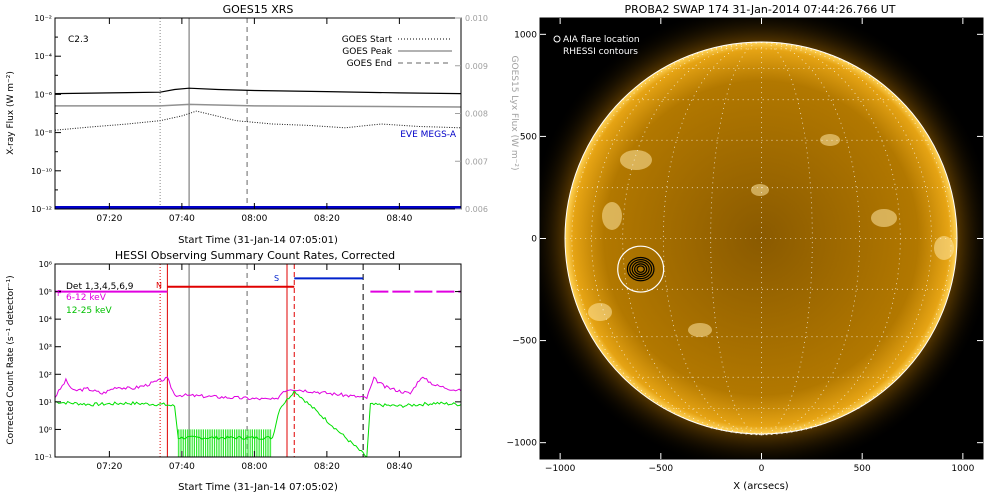 This screenshot has height=500, width=1000. What do you see at coordinates (109, 219) in the screenshot?
I see `goes-xtick-label: 07:20` at bounding box center [109, 219].